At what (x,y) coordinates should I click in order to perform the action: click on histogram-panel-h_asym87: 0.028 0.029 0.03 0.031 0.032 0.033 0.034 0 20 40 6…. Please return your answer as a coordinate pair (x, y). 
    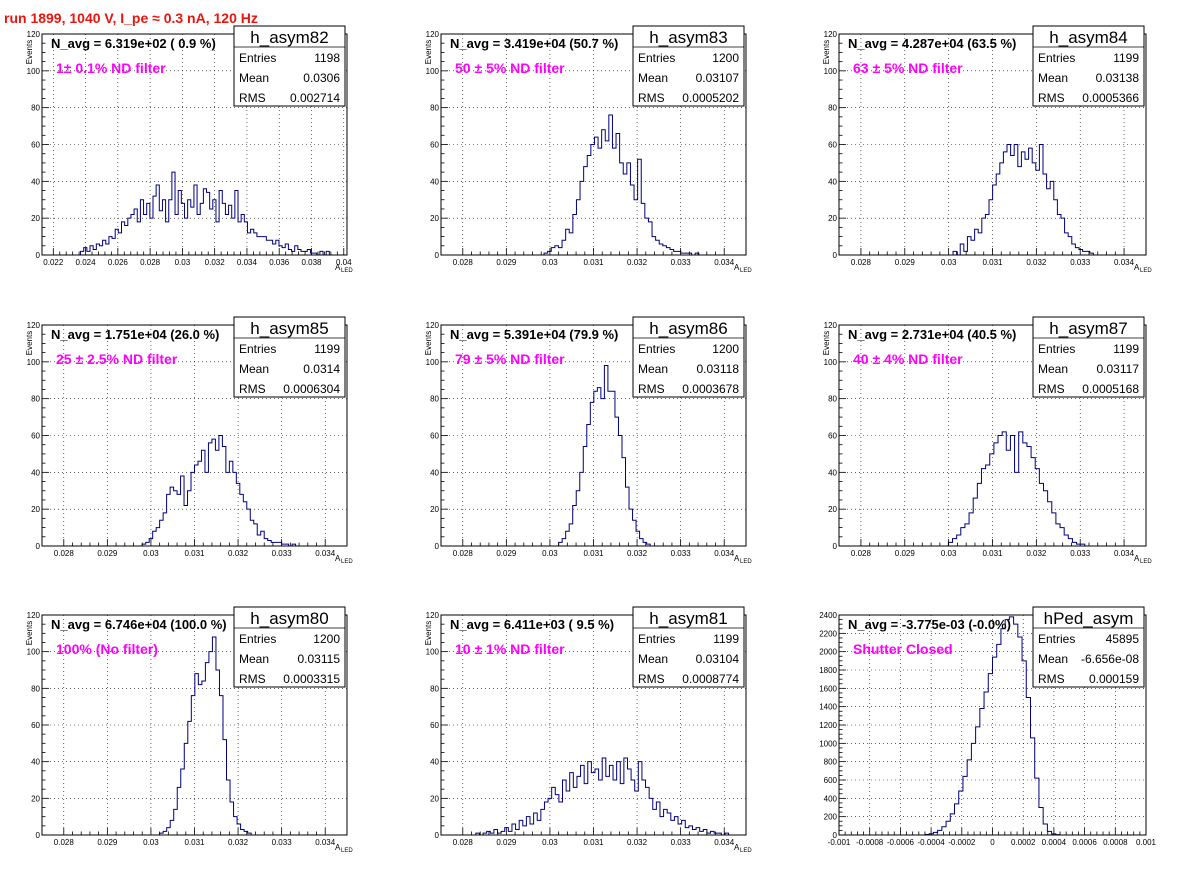
    Looking at the image, I should click on (987, 440).